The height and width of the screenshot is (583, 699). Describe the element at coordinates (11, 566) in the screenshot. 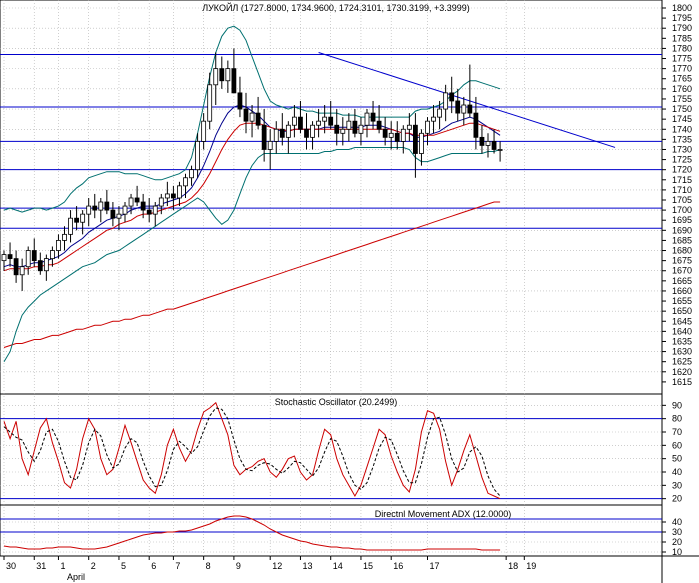

I see `xtick-label-0: 30` at that location.